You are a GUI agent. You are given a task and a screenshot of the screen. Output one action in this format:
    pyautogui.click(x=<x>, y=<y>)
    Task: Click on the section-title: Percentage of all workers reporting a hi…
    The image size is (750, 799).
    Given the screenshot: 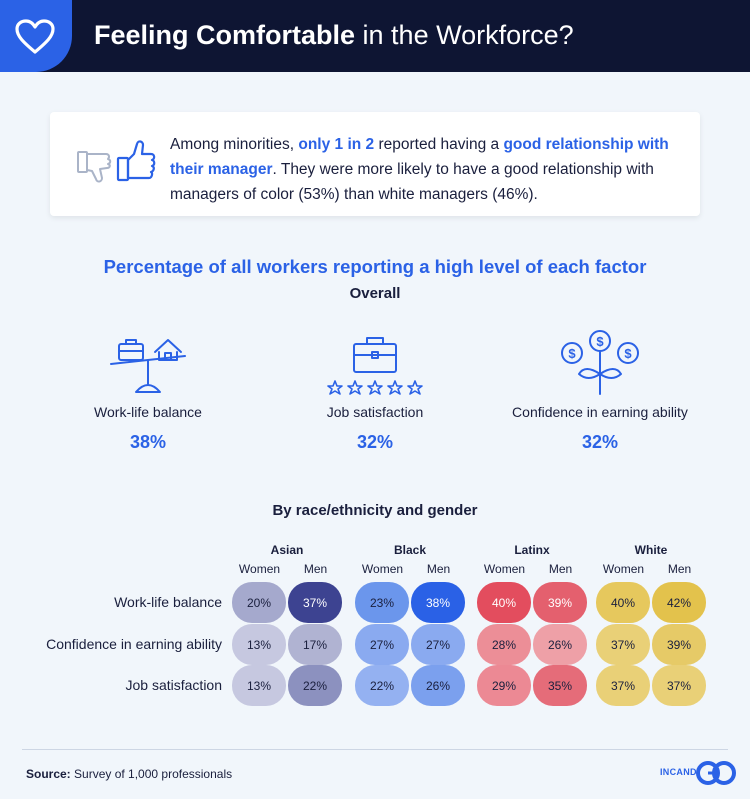 What is the action you would take?
    pyautogui.click(x=375, y=266)
    